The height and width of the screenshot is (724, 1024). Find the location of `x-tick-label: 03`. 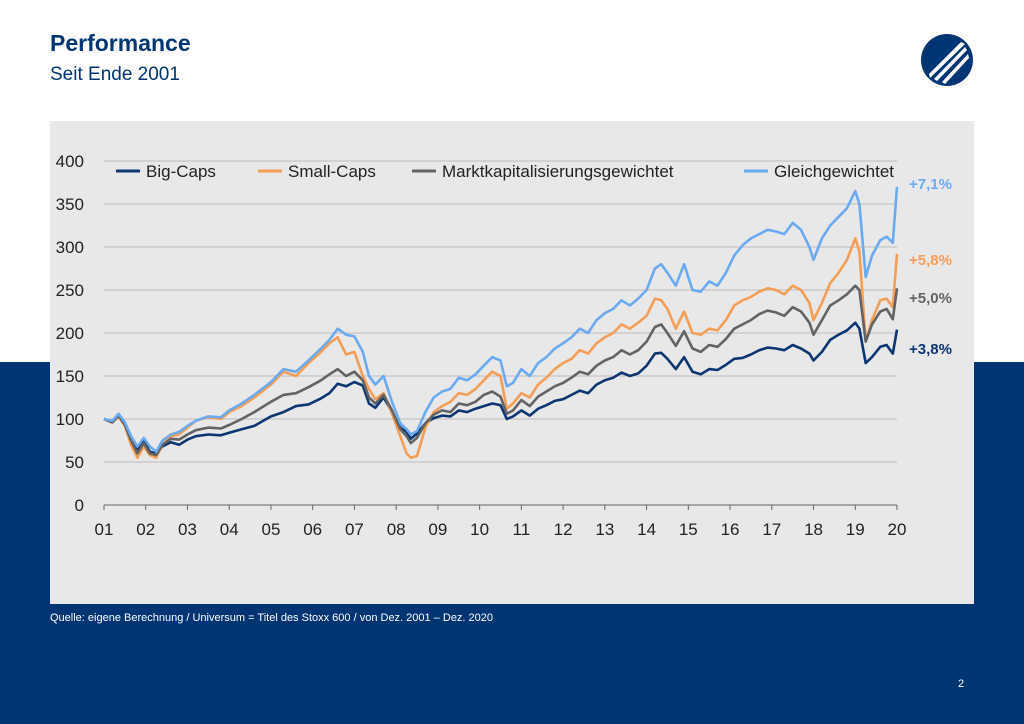

x-tick-label: 03 is located at coordinates (187, 529).